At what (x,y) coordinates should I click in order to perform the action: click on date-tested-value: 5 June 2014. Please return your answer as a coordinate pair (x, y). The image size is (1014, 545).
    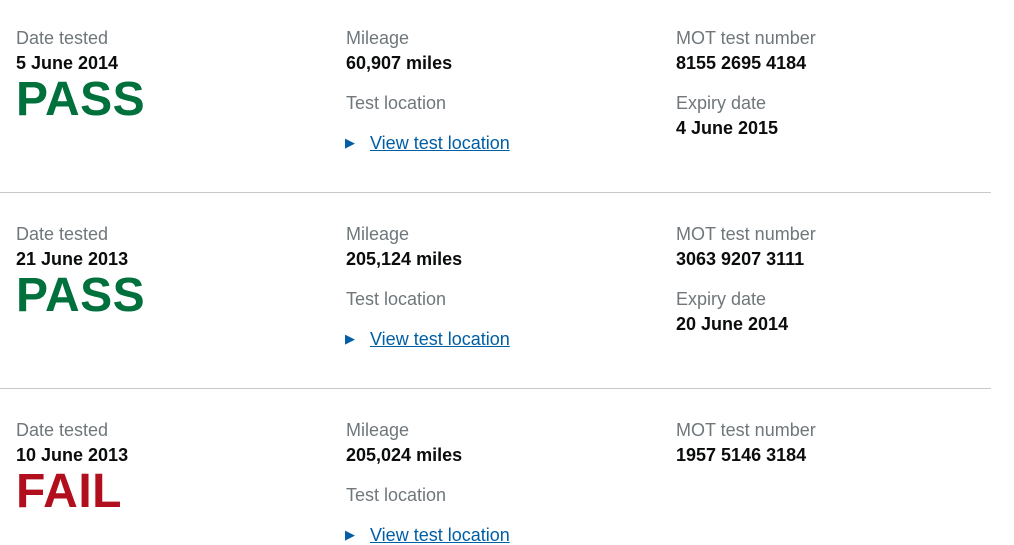
    Looking at the image, I should click on (67, 63).